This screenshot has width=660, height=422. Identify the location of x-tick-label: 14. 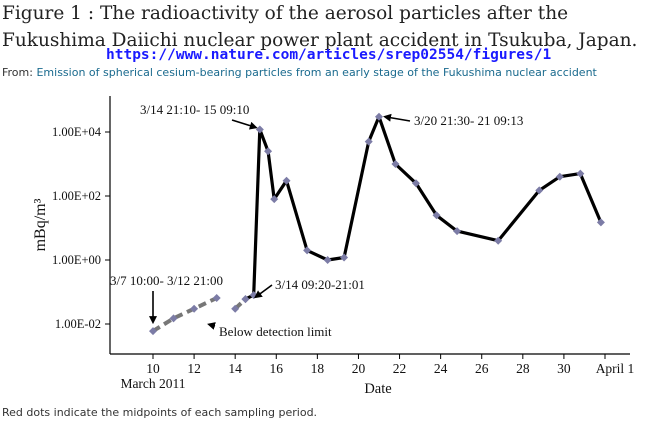
(235, 368).